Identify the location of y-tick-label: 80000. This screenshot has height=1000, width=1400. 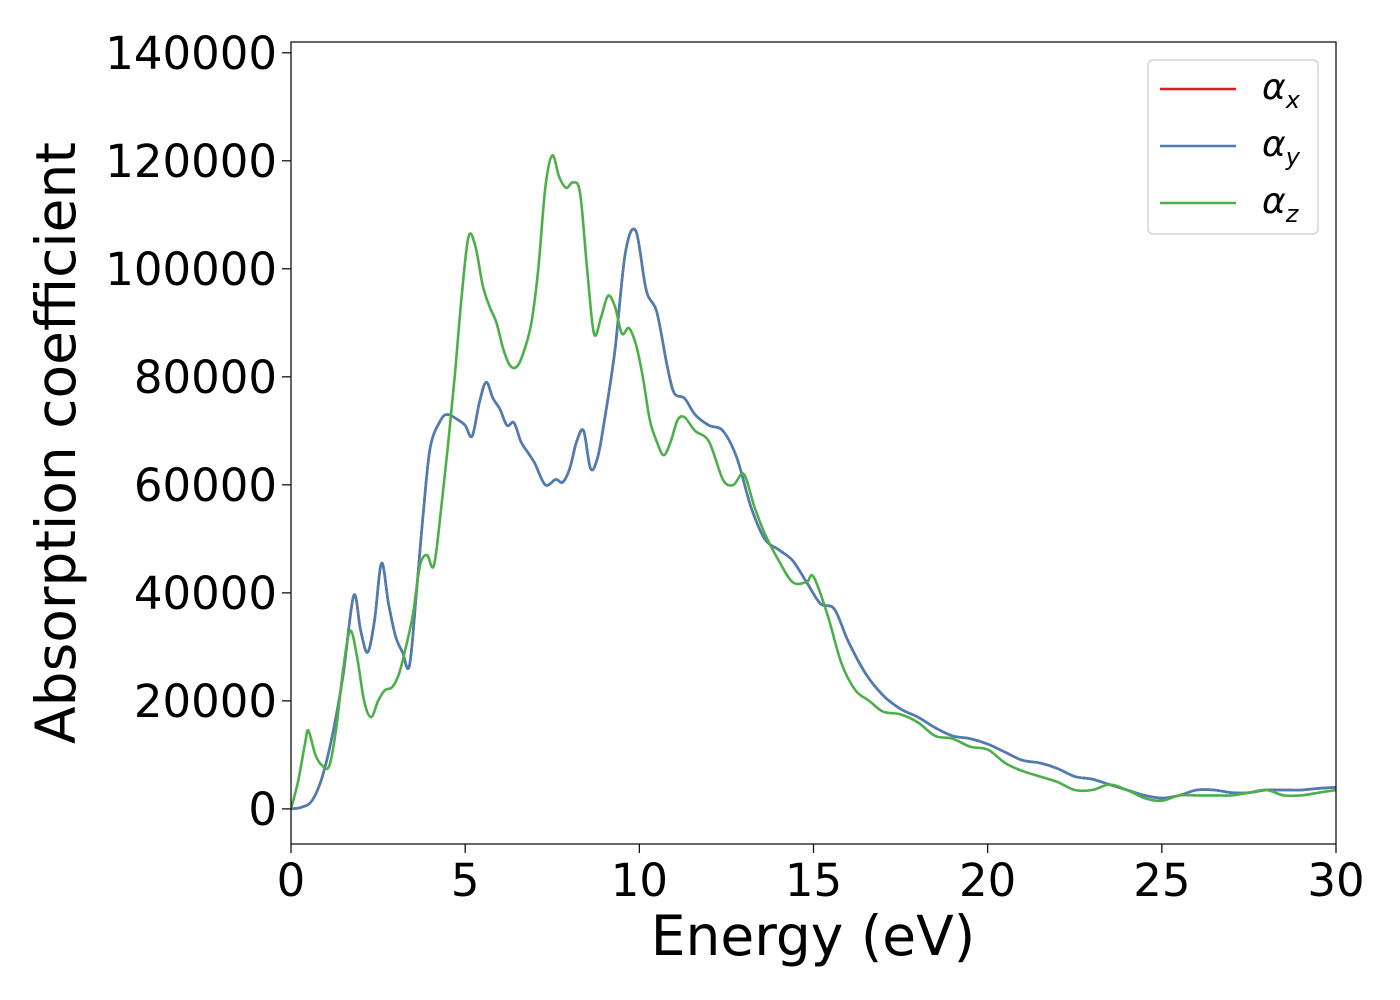
(205, 377).